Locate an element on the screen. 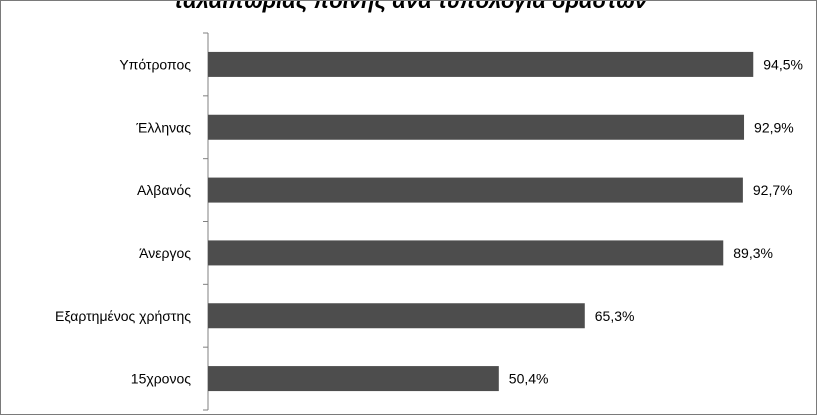 Image resolution: width=819 pixels, height=418 pixels. category-label: Άνεργος is located at coordinates (165, 253).